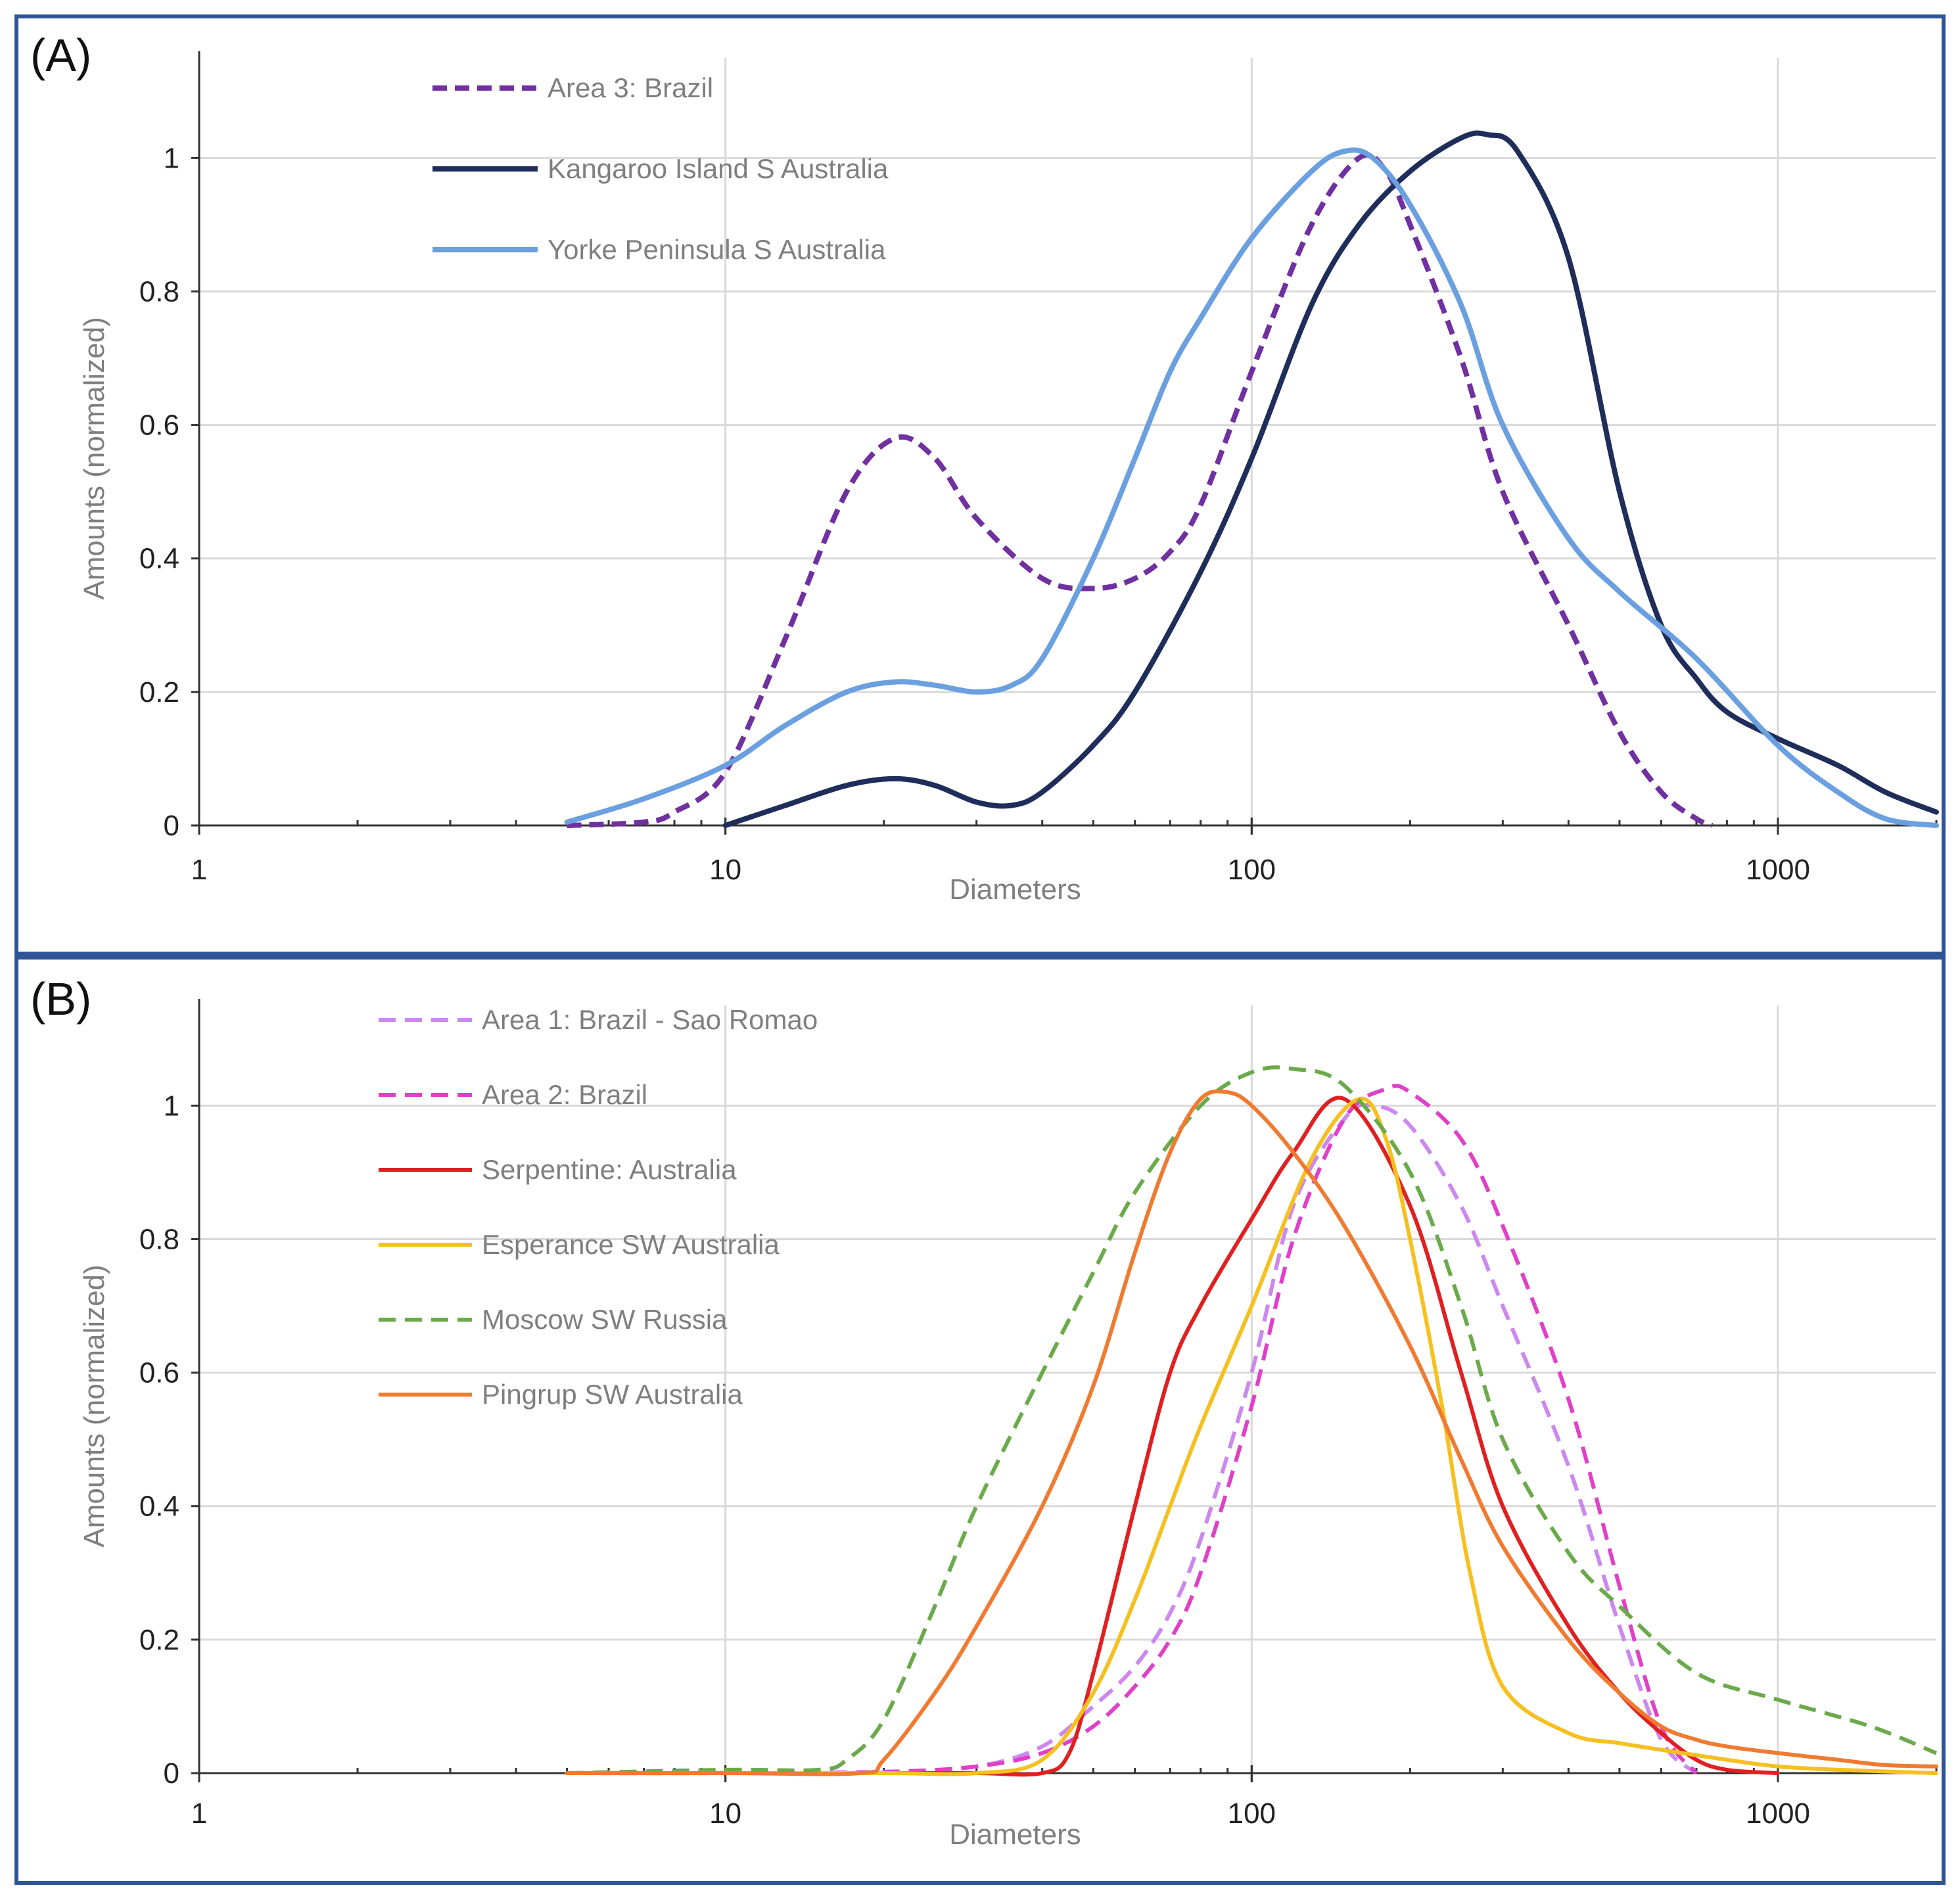 The height and width of the screenshot is (1898, 1960). Describe the element at coordinates (1252, 870) in the screenshot. I see `x-tick-label-a-2: 100` at that location.